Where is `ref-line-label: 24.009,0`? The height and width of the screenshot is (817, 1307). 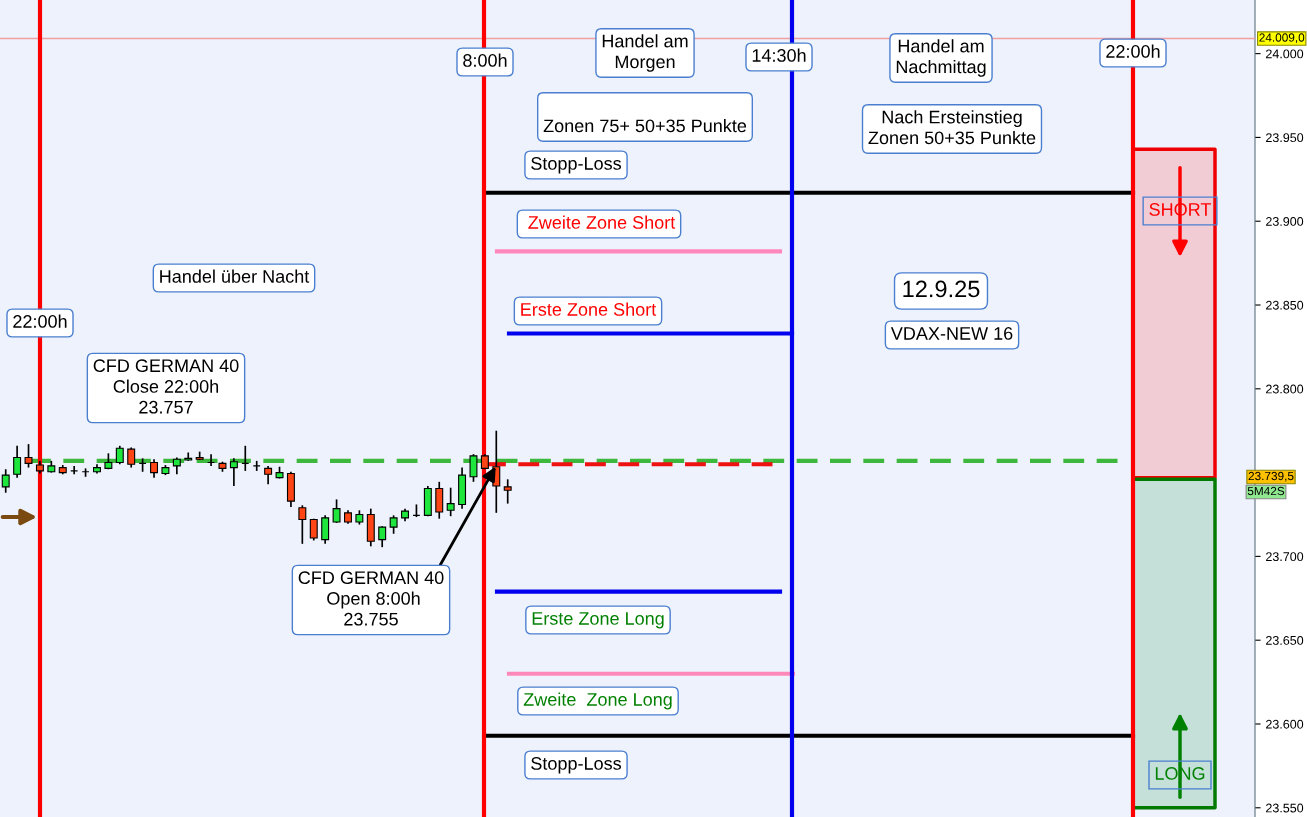 ref-line-label: 24.009,0 is located at coordinates (1282, 38).